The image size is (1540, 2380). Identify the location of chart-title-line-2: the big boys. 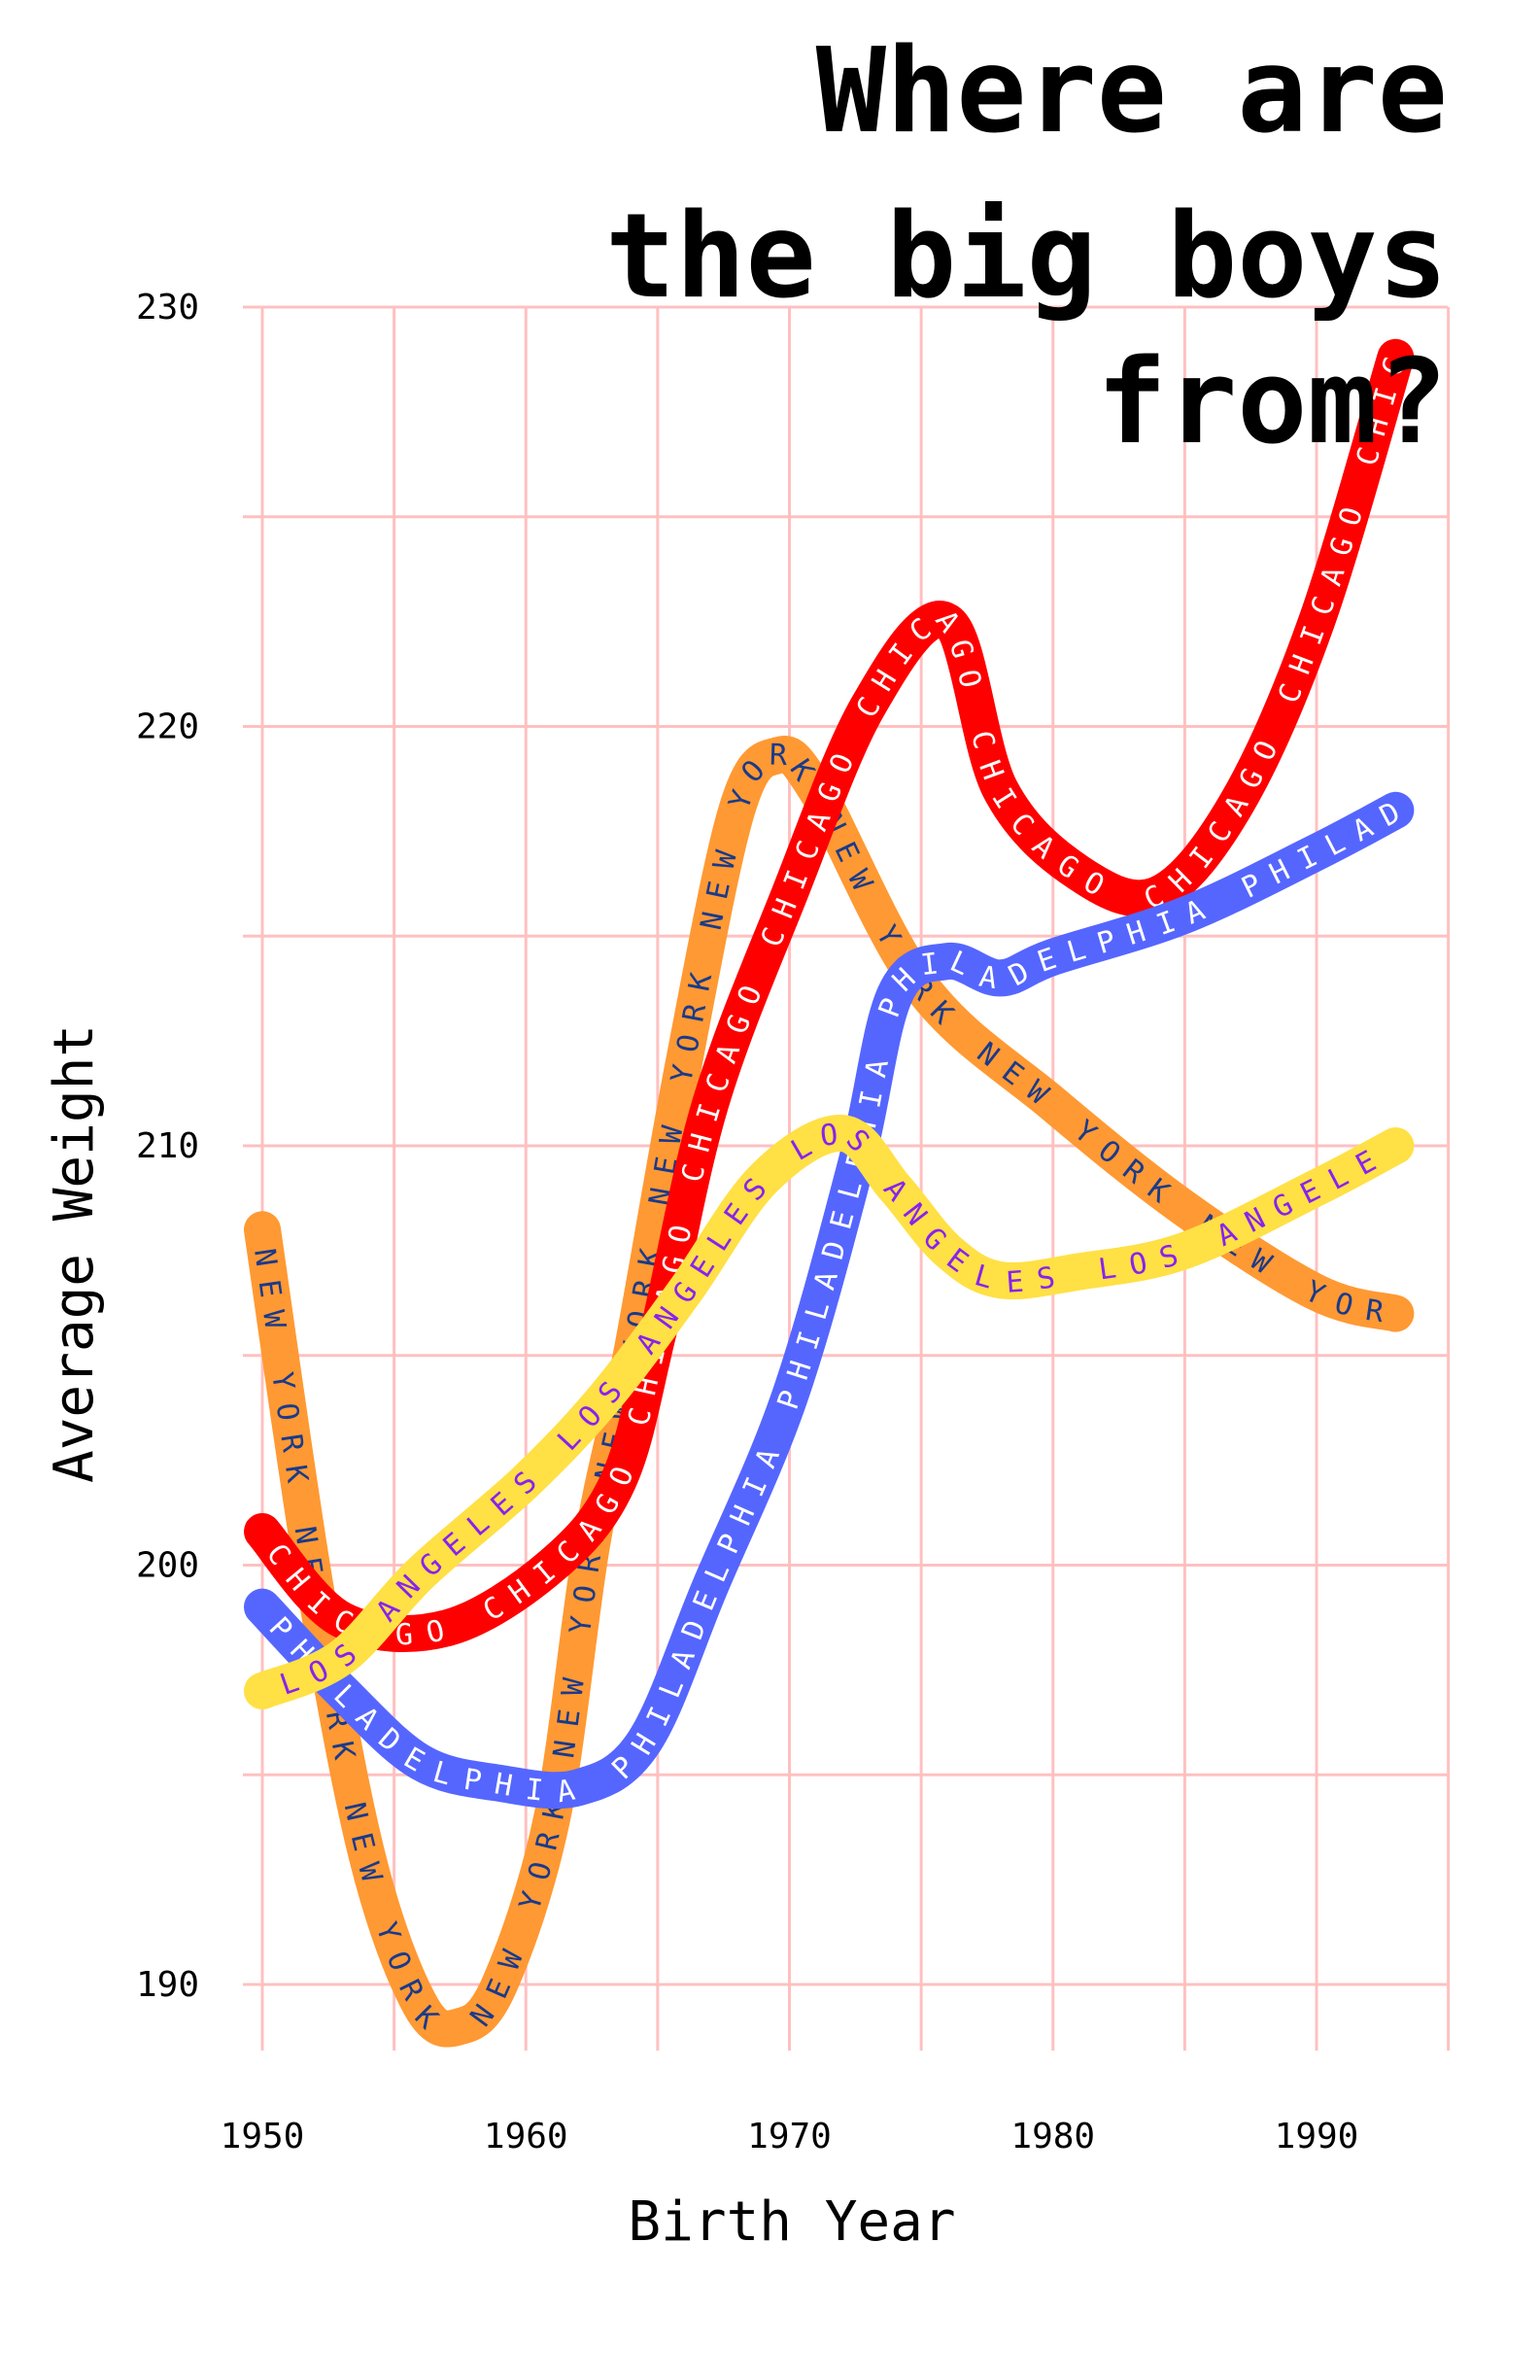
(1026, 257).